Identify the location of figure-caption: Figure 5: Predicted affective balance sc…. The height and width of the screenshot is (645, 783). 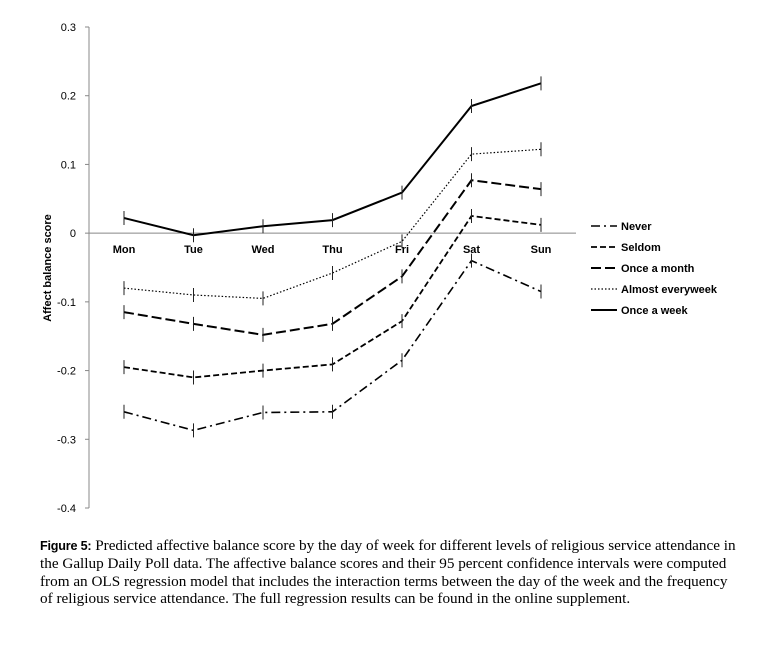
(390, 572).